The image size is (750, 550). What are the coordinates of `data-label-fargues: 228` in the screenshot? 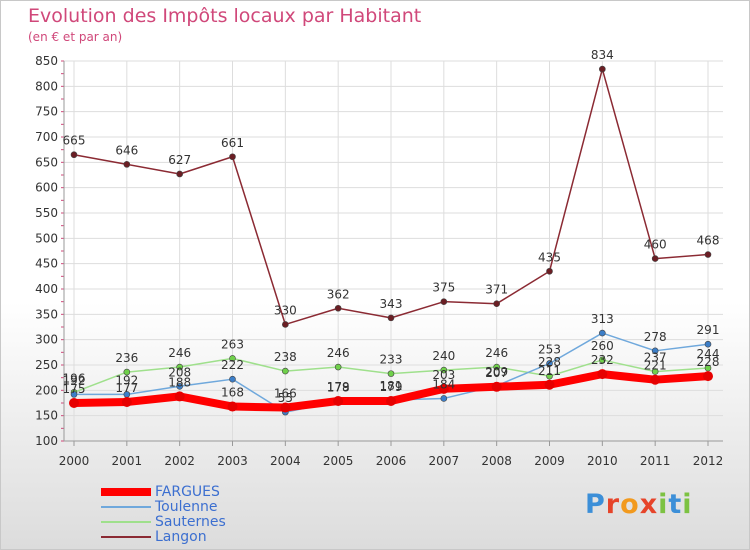 It's located at (708, 362).